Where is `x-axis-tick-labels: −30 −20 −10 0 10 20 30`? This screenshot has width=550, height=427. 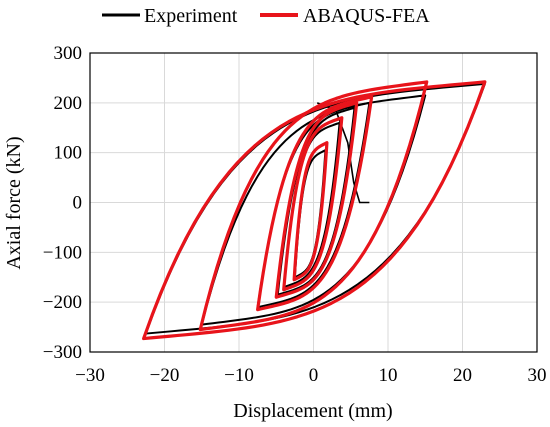 x-axis-tick-labels: −30 −20 −10 0 10 20 30 is located at coordinates (310, 375).